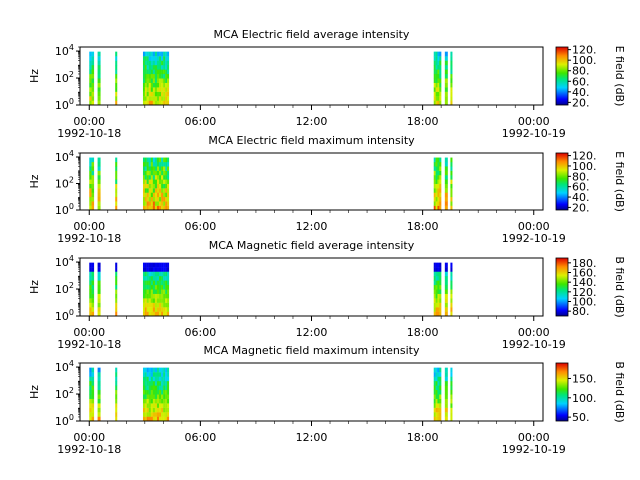  What do you see at coordinates (619, 181) in the screenshot?
I see `colorbar-label: E field (dB)` at bounding box center [619, 181].